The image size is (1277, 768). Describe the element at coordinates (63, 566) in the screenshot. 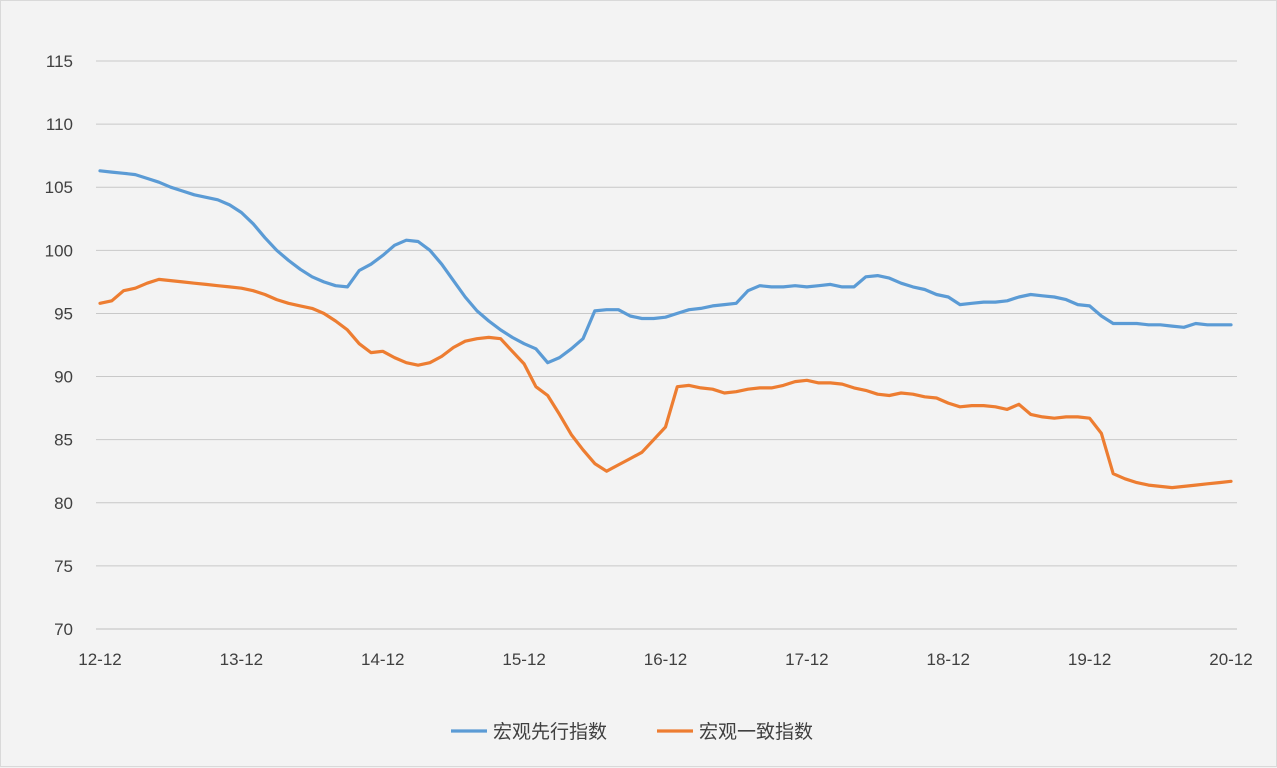

I see `y-tick-label: 75` at that location.